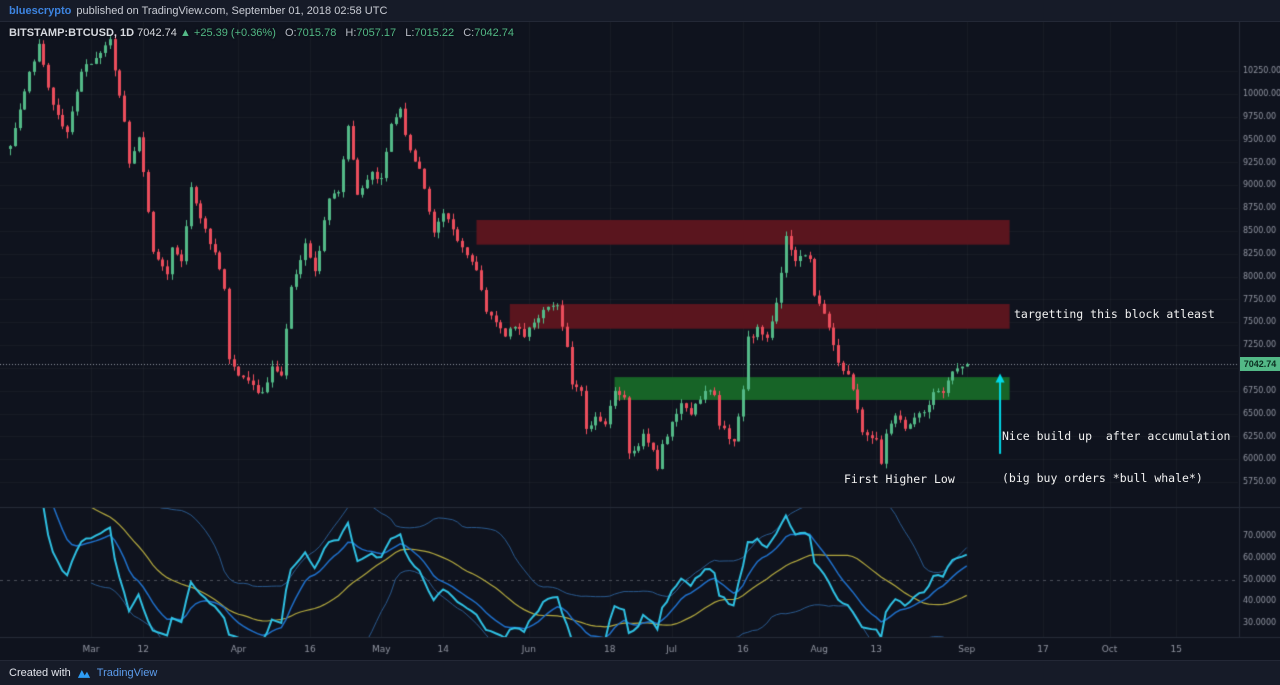 This screenshot has width=1280, height=685. What do you see at coordinates (185, 33) in the screenshot?
I see `change-direction-icon: ▲` at bounding box center [185, 33].